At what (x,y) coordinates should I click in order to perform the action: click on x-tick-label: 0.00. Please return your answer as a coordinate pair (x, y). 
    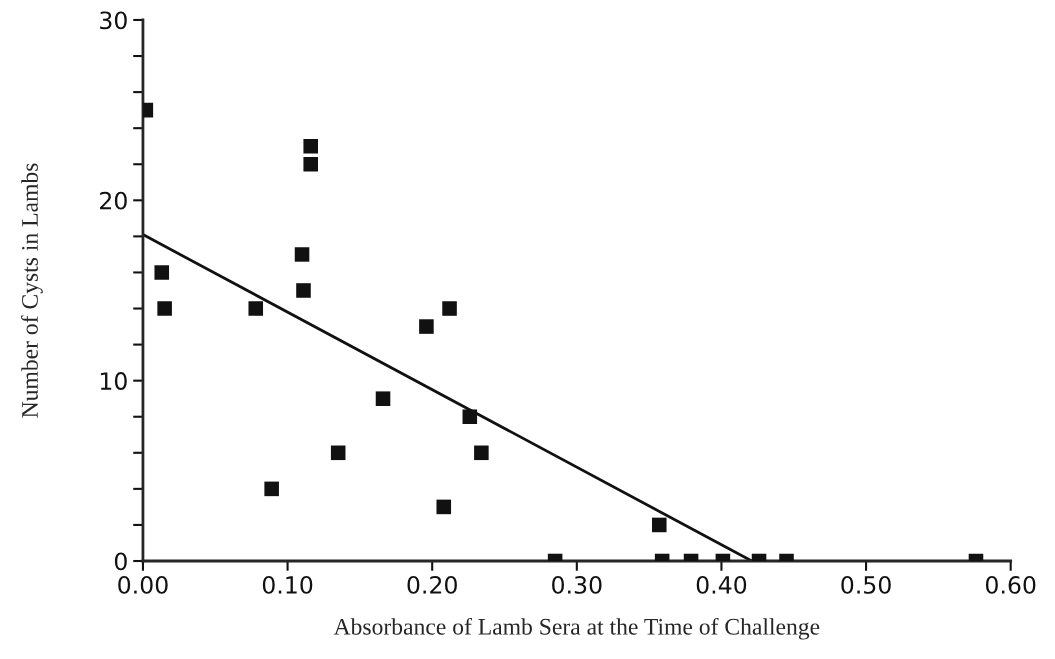
    Looking at the image, I should click on (143, 585).